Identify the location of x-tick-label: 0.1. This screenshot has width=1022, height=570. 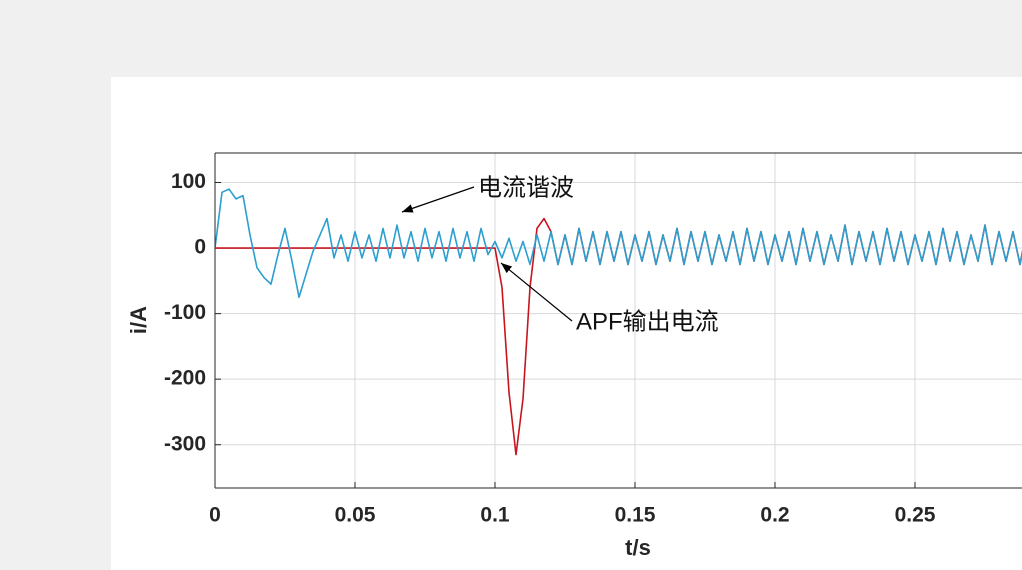
(495, 515).